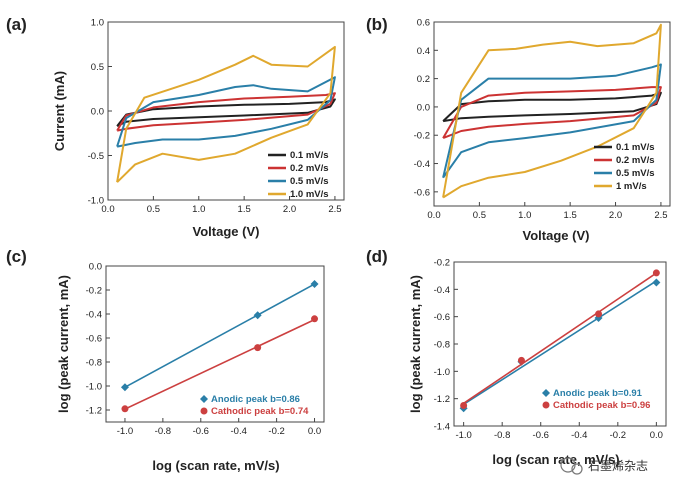 Image resolution: width=692 pixels, height=484 pixels. I want to click on panel-b-y-tick-label: -0.6, so click(422, 192).